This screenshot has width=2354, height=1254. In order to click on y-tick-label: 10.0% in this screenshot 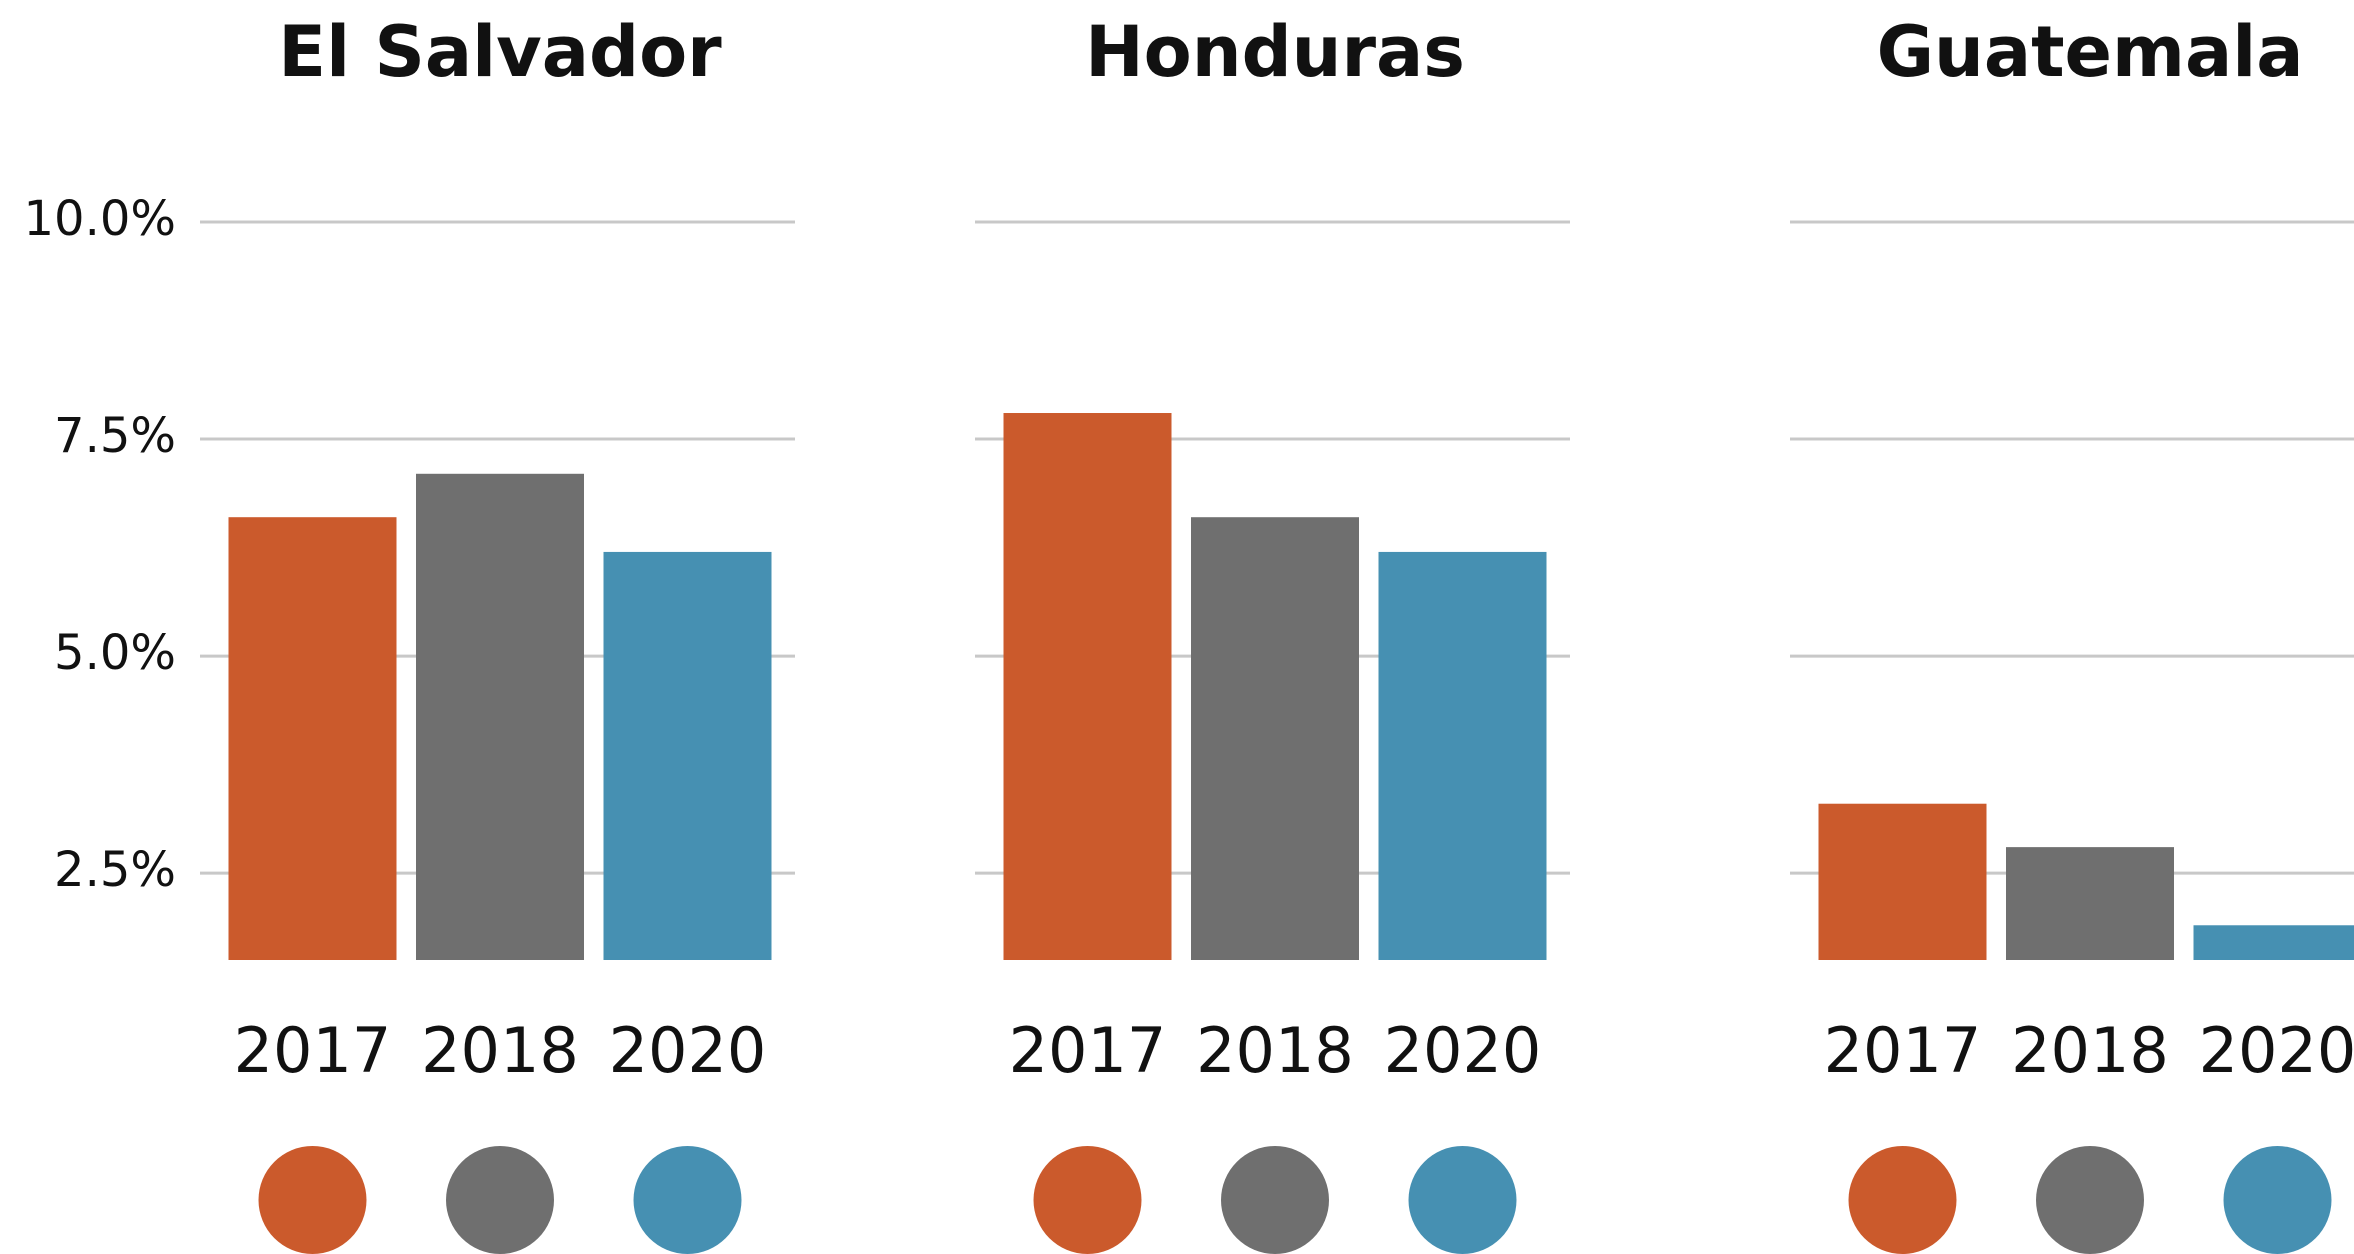, I will do `click(100, 219)`.